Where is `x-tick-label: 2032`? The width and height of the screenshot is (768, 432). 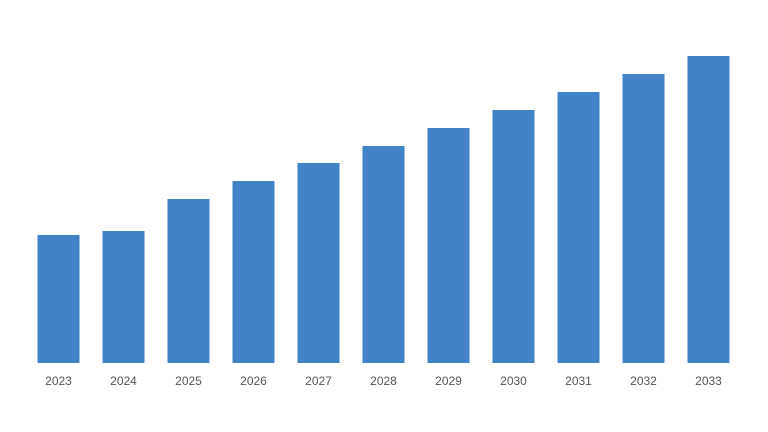
x-tick-label: 2032 is located at coordinates (643, 381).